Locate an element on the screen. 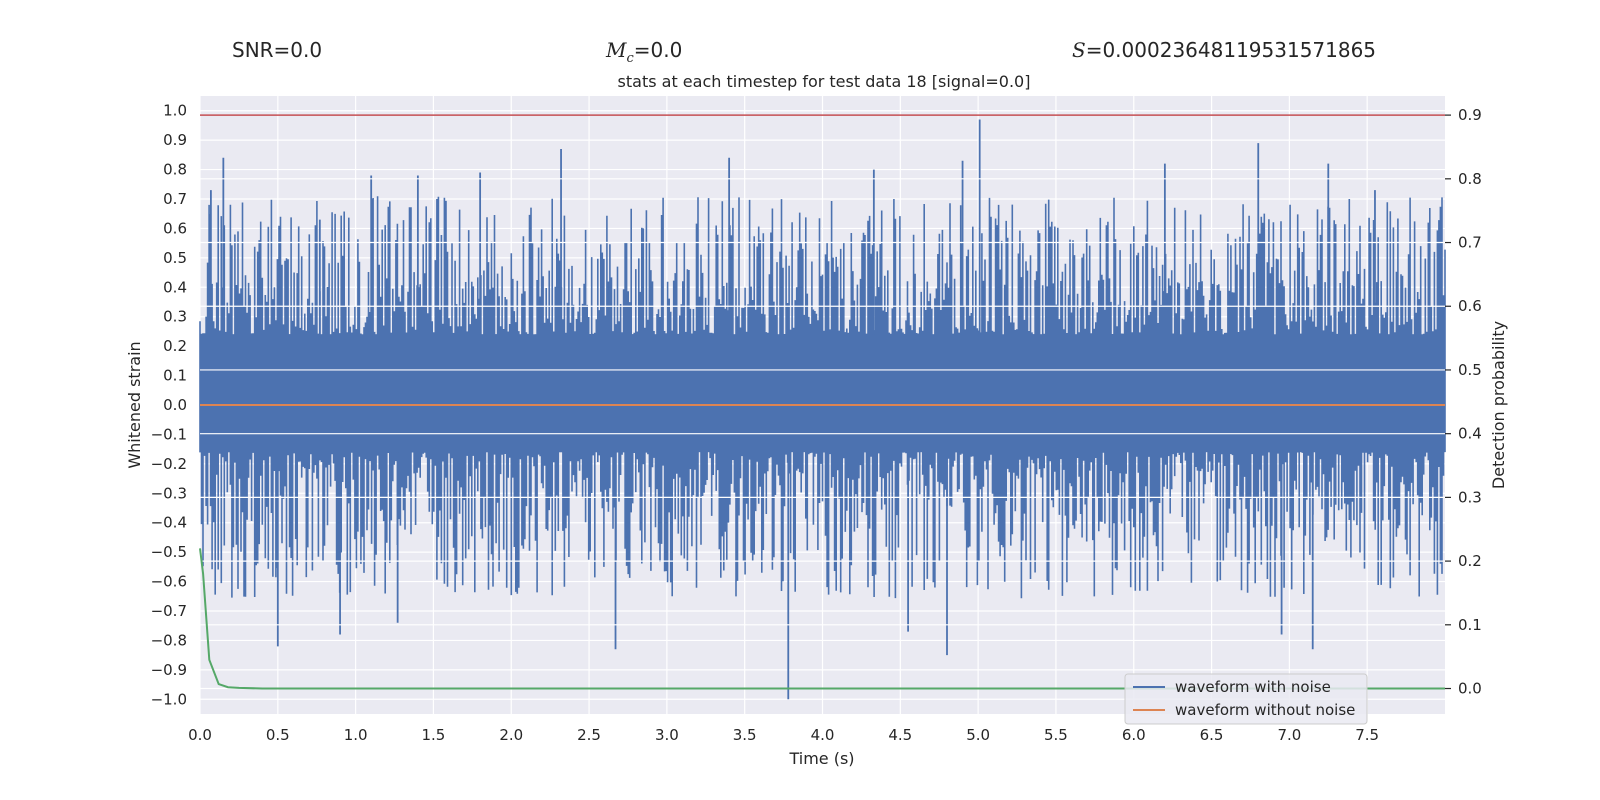 This screenshot has width=1600, height=800. x-tick-label: 6.0 is located at coordinates (1134, 735).